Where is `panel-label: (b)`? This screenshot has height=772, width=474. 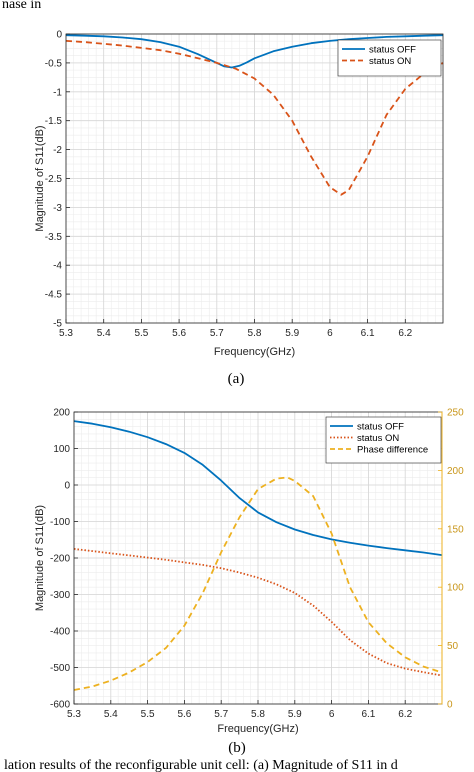
panel-label: (b) is located at coordinates (237, 748).